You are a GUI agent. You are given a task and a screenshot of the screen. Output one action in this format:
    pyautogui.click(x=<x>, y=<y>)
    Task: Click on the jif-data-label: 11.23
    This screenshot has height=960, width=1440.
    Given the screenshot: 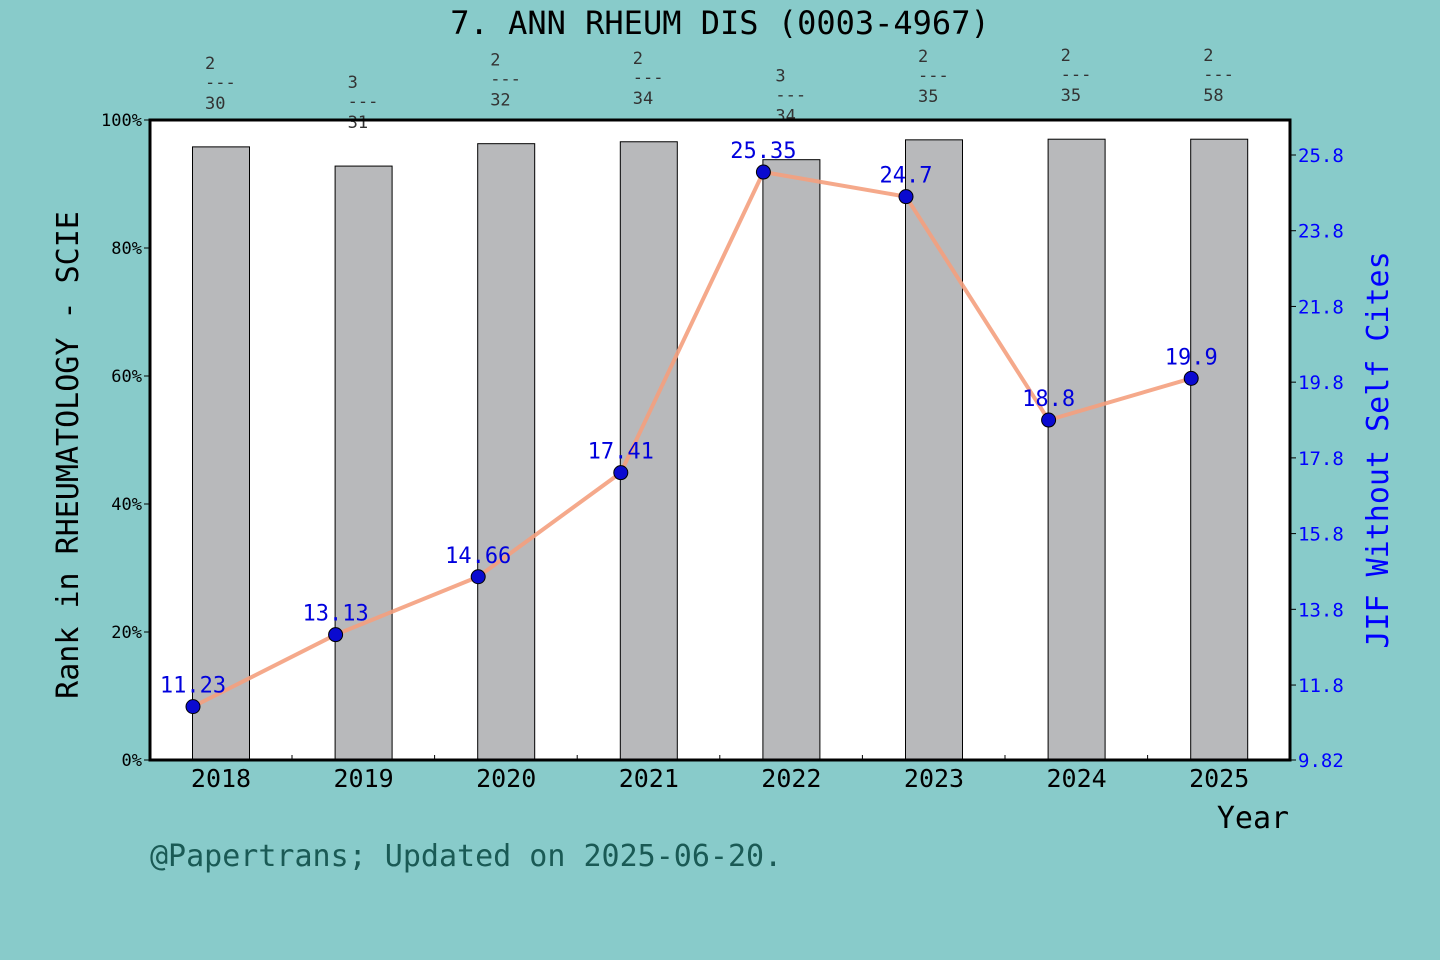 What is the action you would take?
    pyautogui.click(x=193, y=686)
    